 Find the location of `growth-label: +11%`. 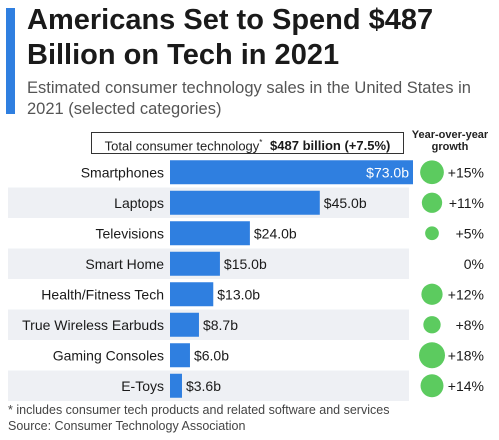

growth-label: +11% is located at coordinates (466, 203).